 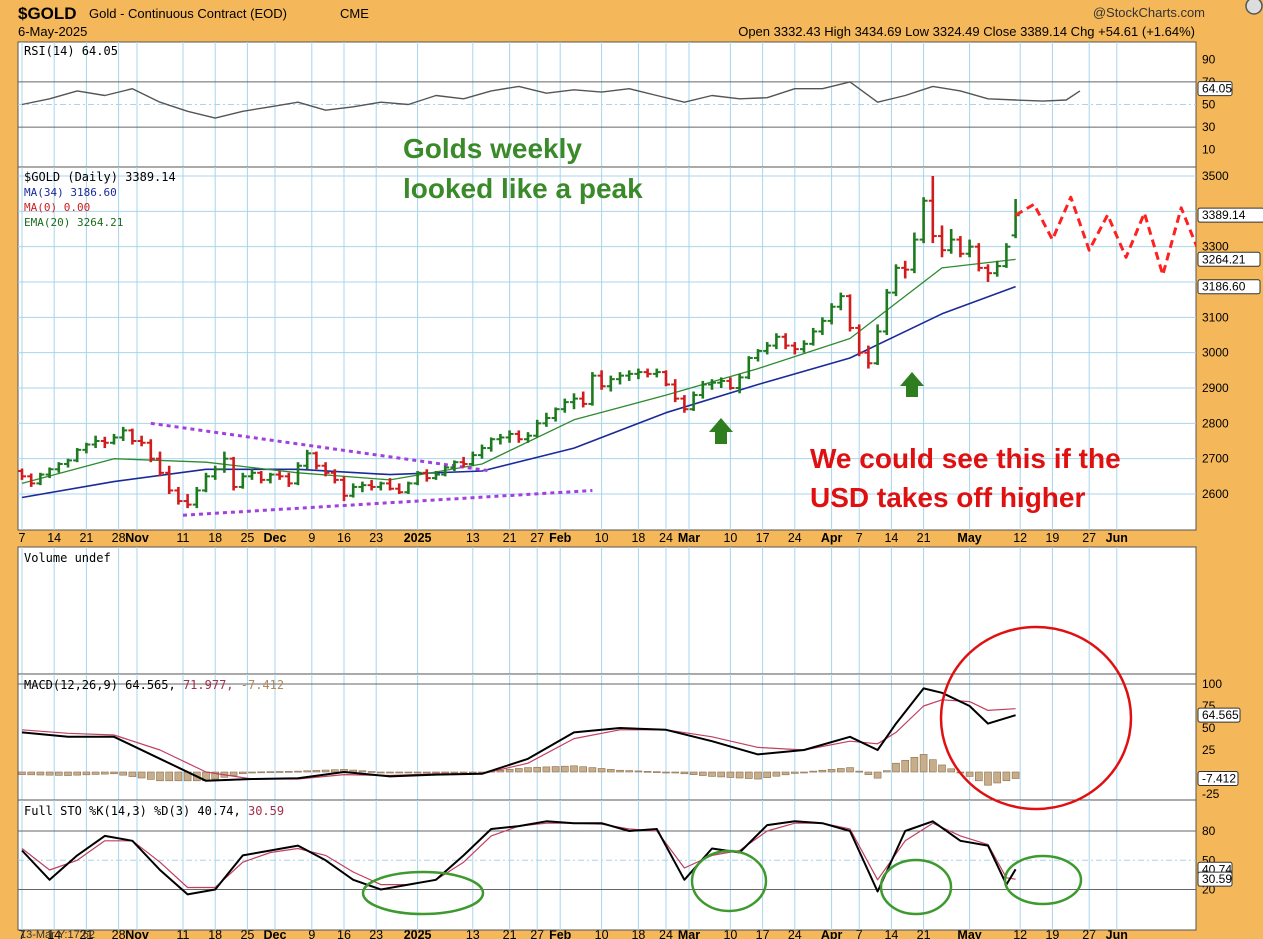 I want to click on macd-ytick-label: 25, so click(x=1209, y=750).